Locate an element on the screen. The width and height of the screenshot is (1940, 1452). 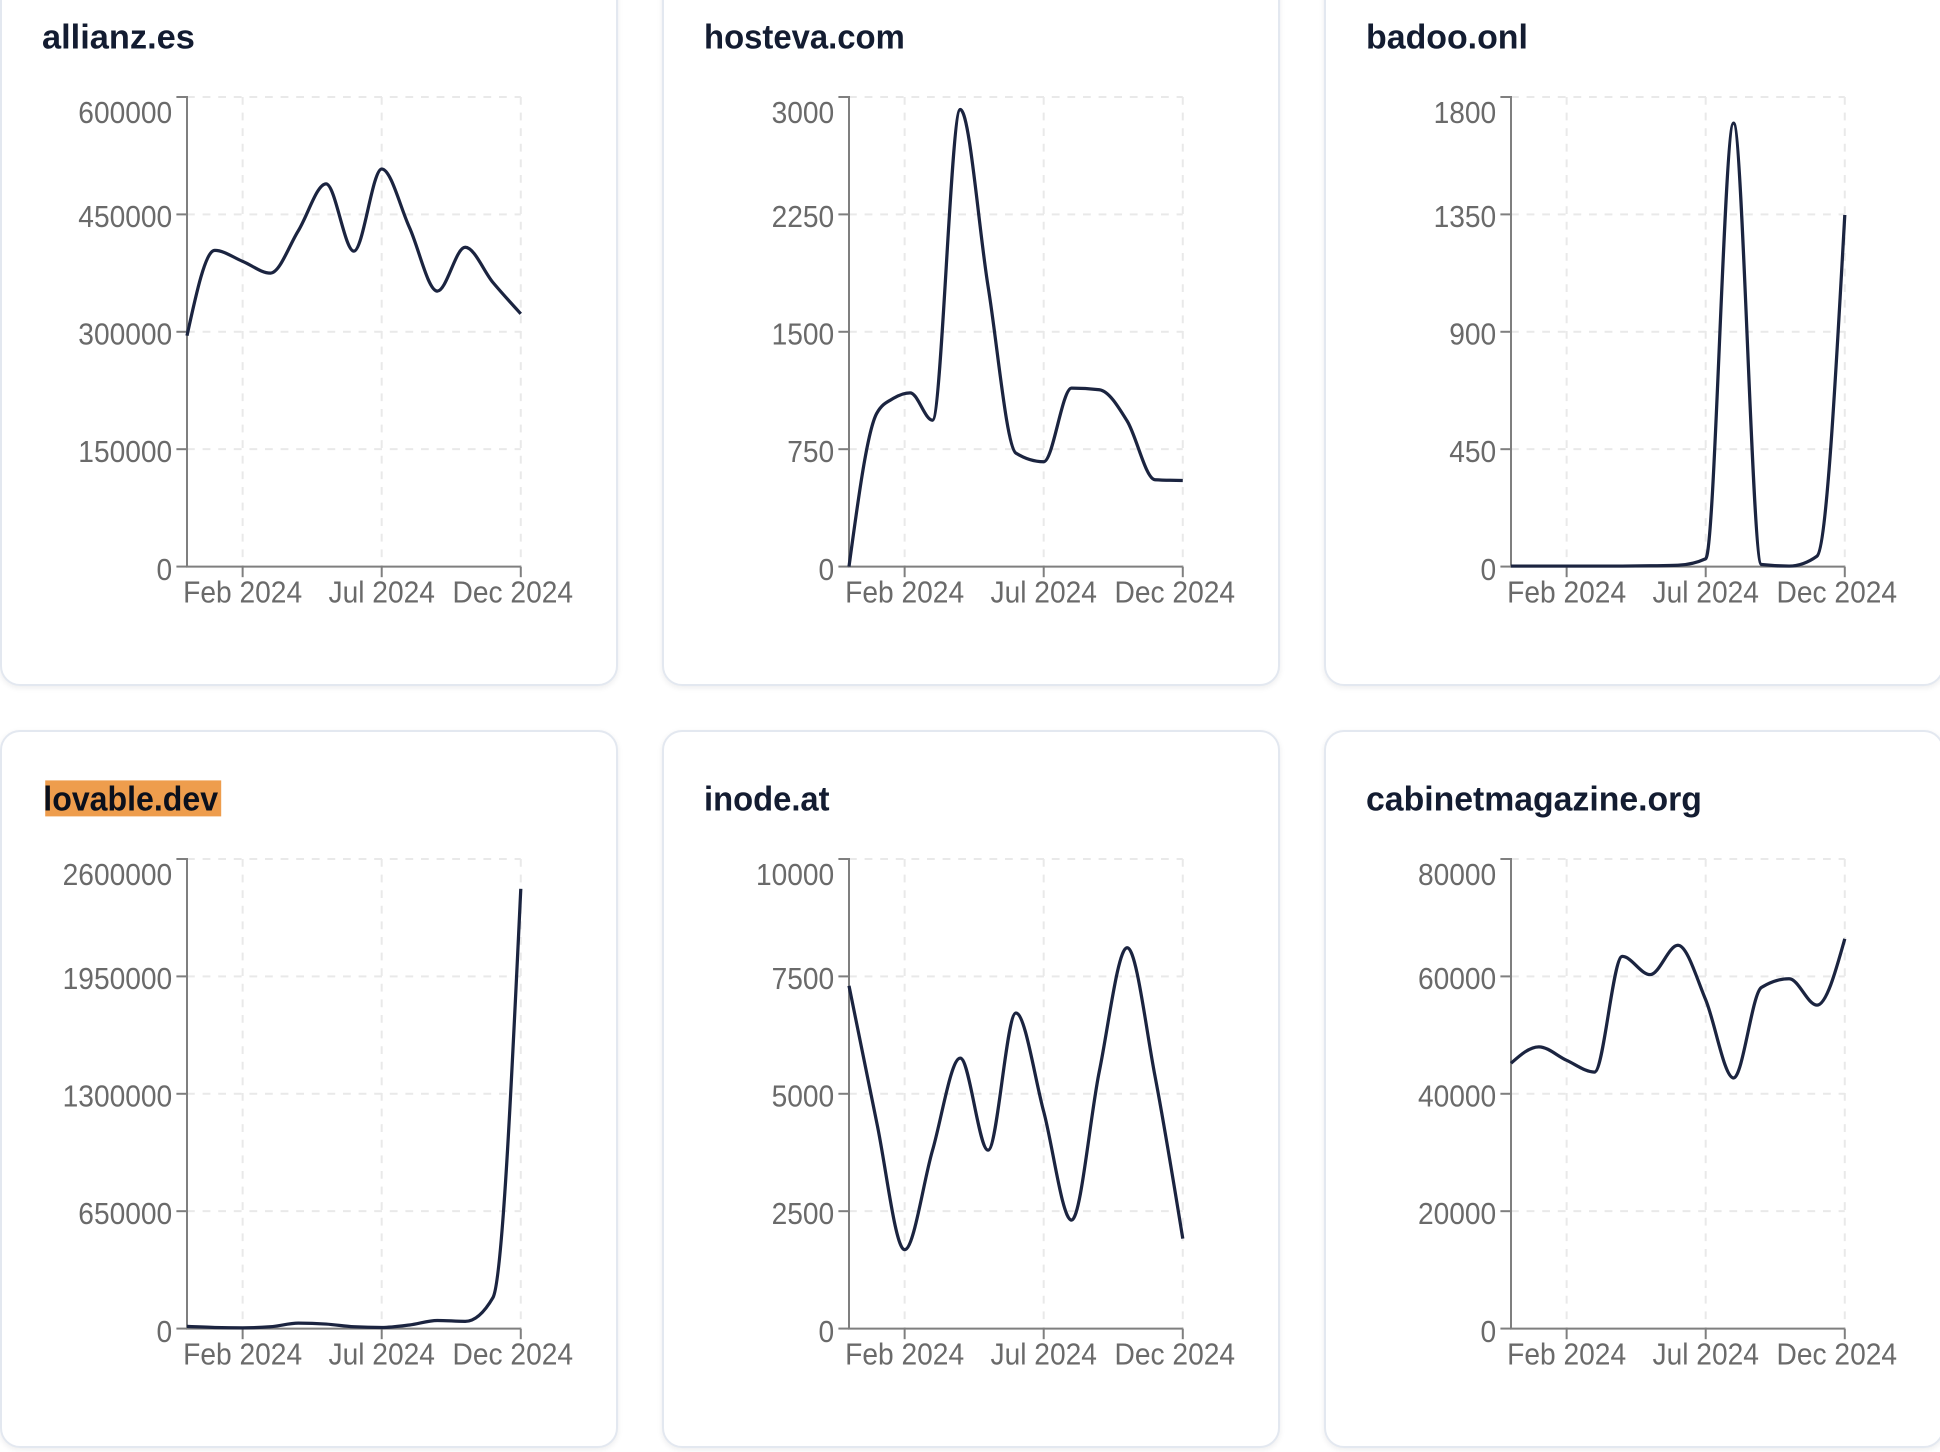
svg-text: 600000 is located at coordinates (125, 112).